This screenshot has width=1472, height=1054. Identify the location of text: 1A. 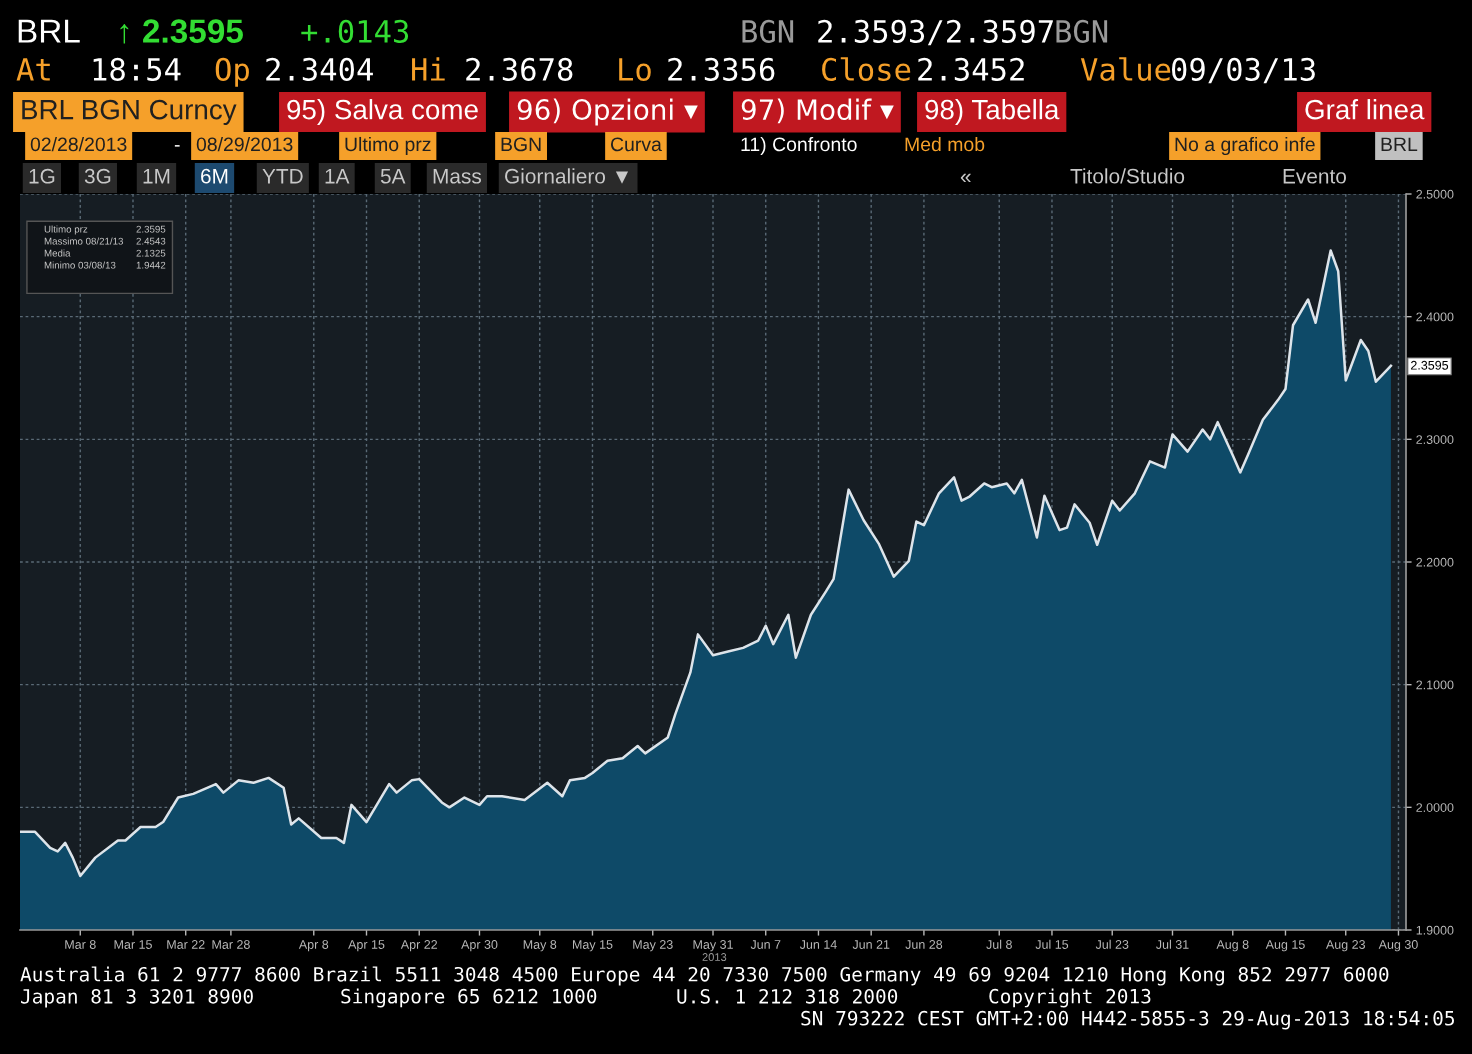
(337, 176).